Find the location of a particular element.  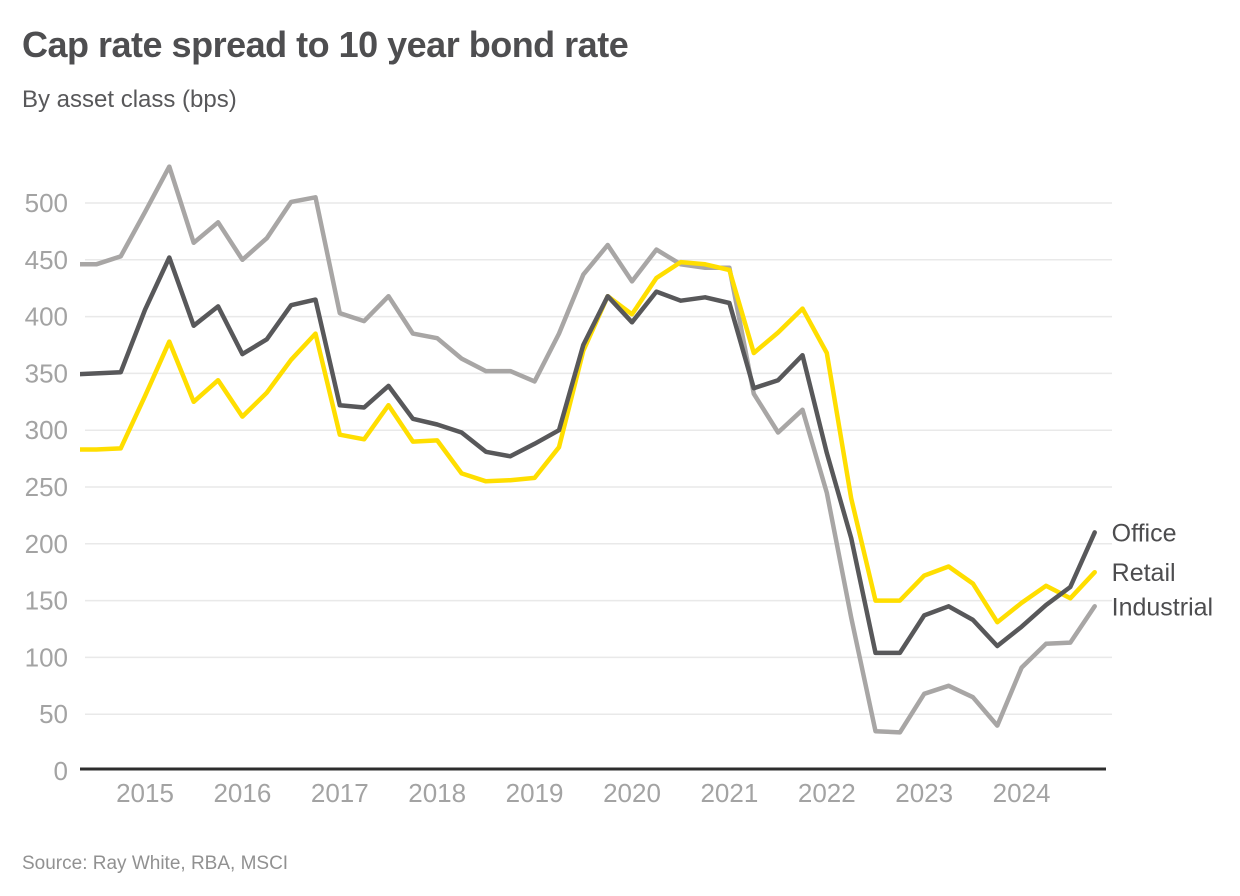

page-subtitle: By asset class (bps) is located at coordinates (129, 99).